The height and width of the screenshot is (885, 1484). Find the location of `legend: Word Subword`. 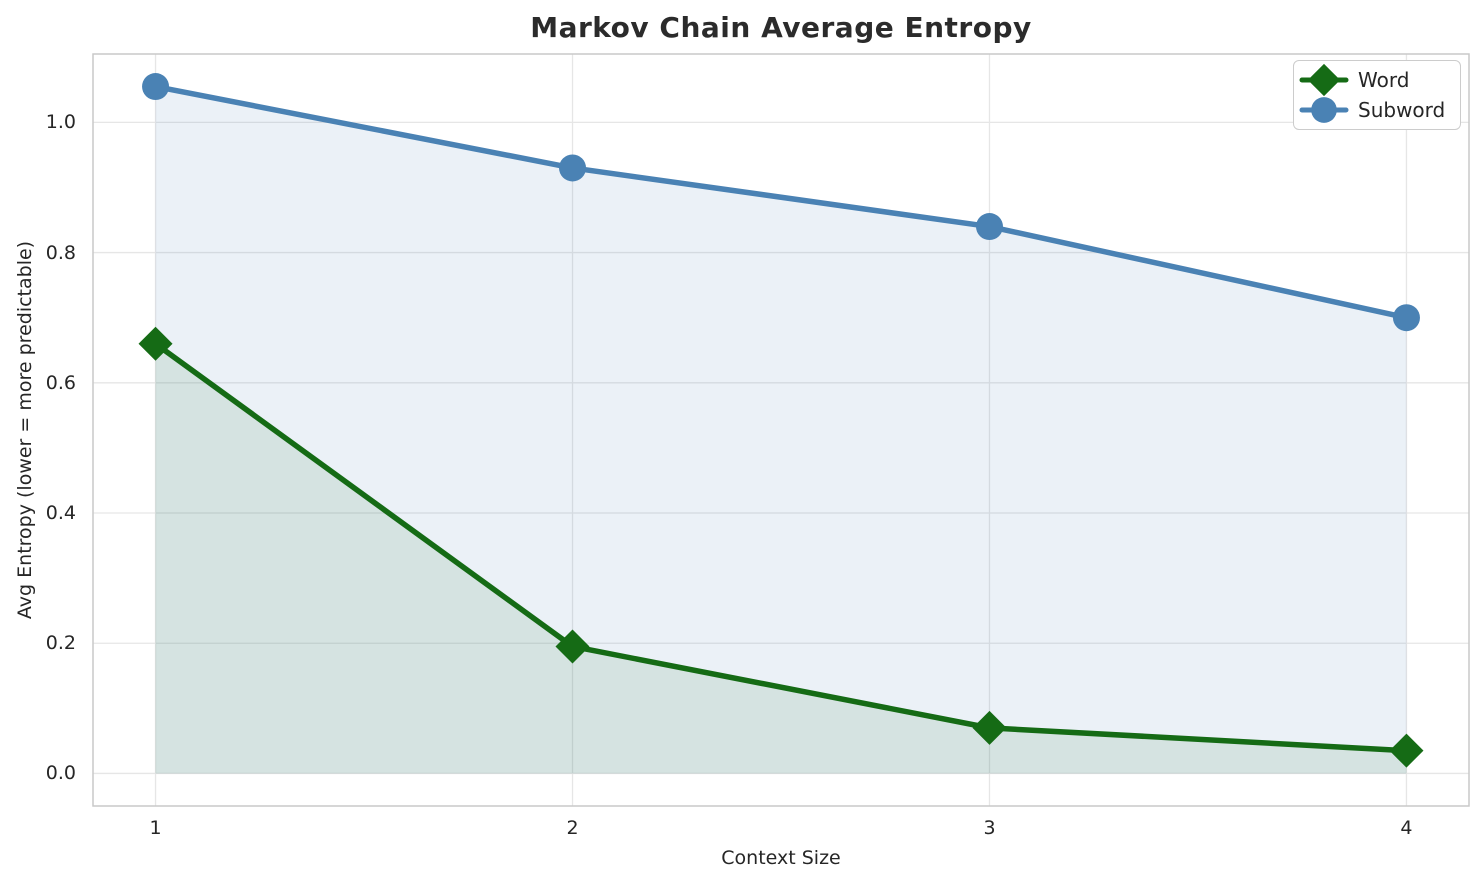

legend: Word Subword is located at coordinates (1377, 95).